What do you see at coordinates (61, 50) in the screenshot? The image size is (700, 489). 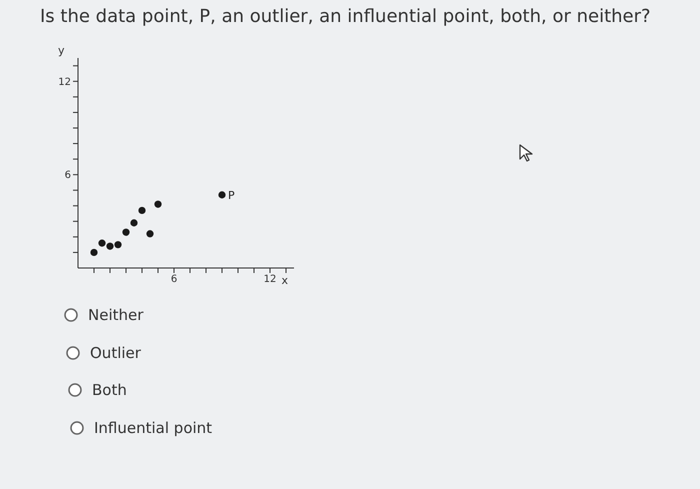 I see `y-axis-title: y` at bounding box center [61, 50].